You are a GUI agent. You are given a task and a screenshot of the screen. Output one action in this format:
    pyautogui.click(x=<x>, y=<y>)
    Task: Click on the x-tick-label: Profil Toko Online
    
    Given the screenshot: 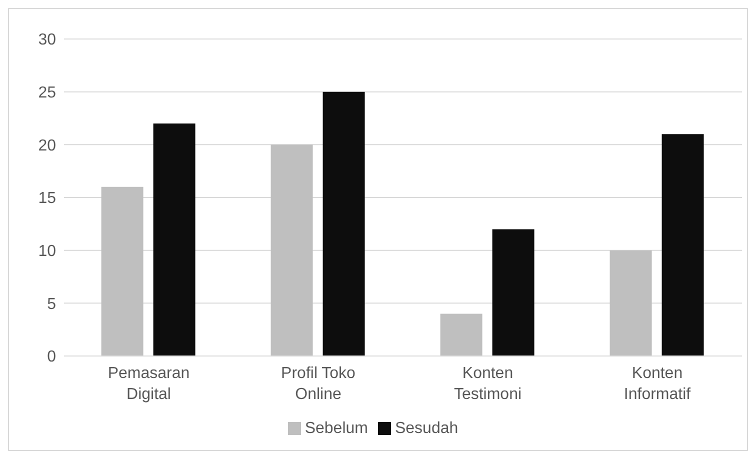 What is the action you would take?
    pyautogui.click(x=318, y=384)
    